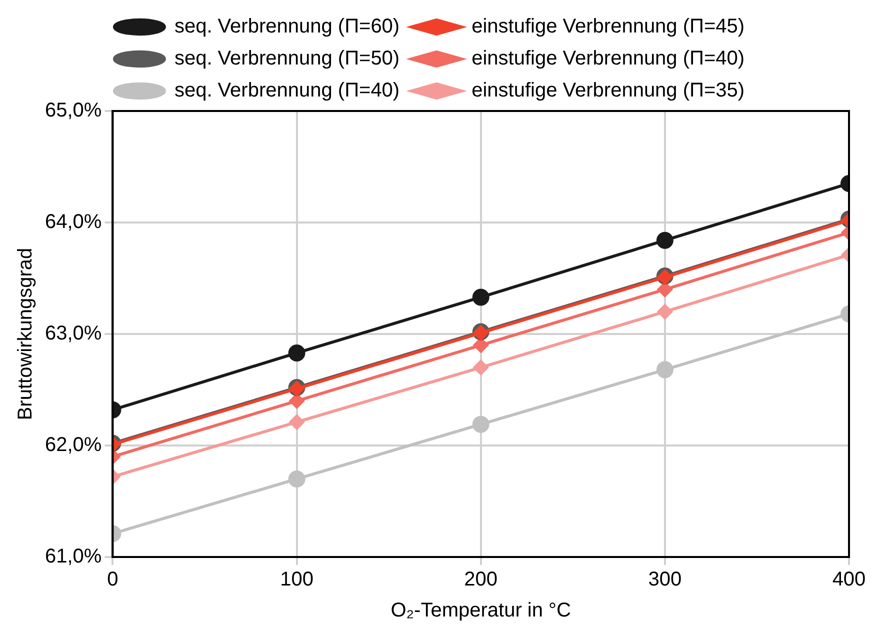 The height and width of the screenshot is (632, 889). Describe the element at coordinates (297, 579) in the screenshot. I see `x-tick-label: 100` at that location.